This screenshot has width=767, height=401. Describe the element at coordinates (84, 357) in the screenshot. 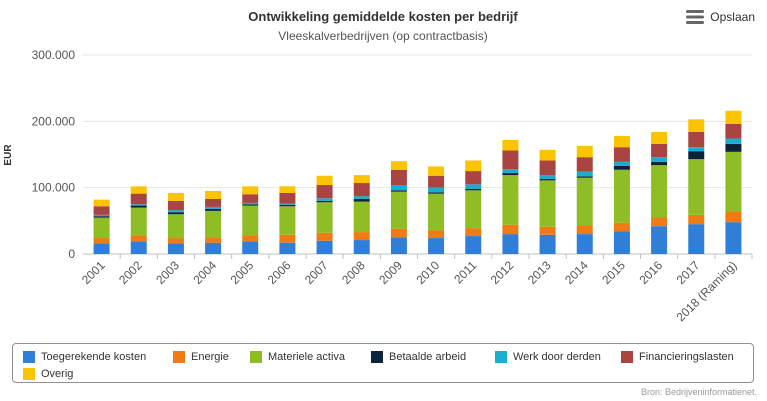

I see `legend-item-toegerekende-kosten: Toegerekende kosten` at that location.